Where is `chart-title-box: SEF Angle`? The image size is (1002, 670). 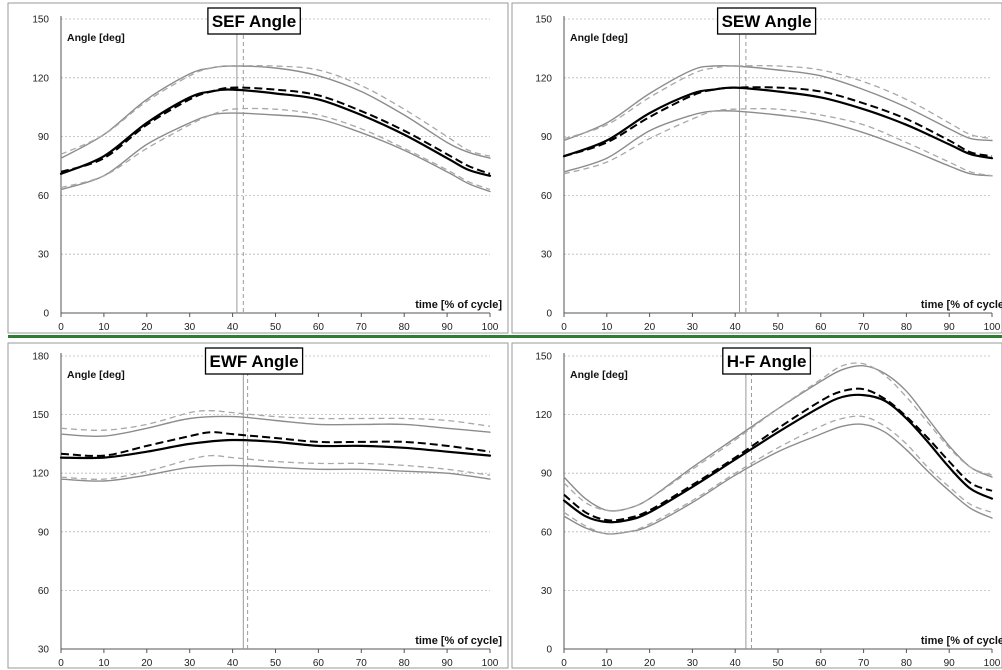
chart-title-box: SEF Angle is located at coordinates (254, 21).